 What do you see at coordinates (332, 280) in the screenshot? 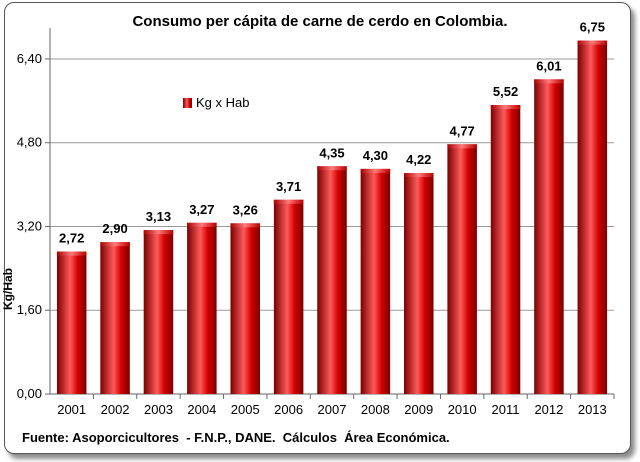
I see `bar-2007` at bounding box center [332, 280].